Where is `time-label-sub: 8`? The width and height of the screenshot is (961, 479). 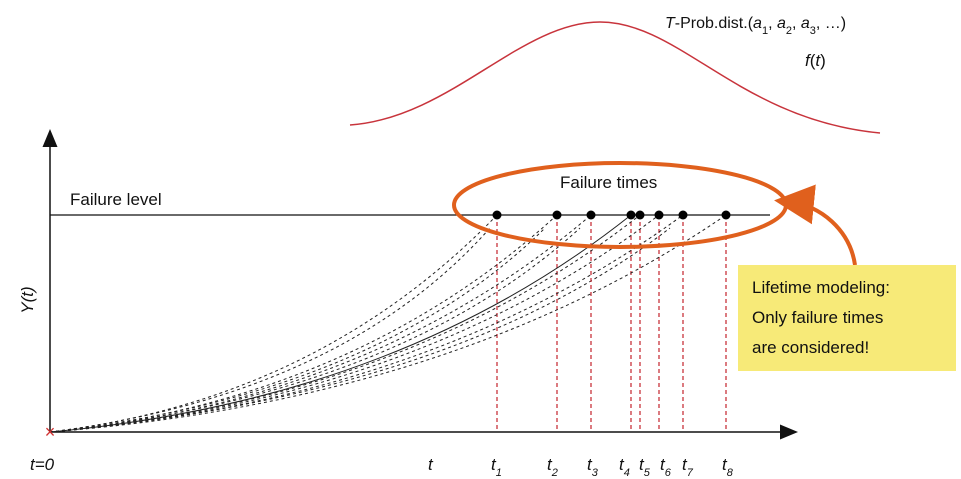 time-label-sub: 8 is located at coordinates (730, 473).